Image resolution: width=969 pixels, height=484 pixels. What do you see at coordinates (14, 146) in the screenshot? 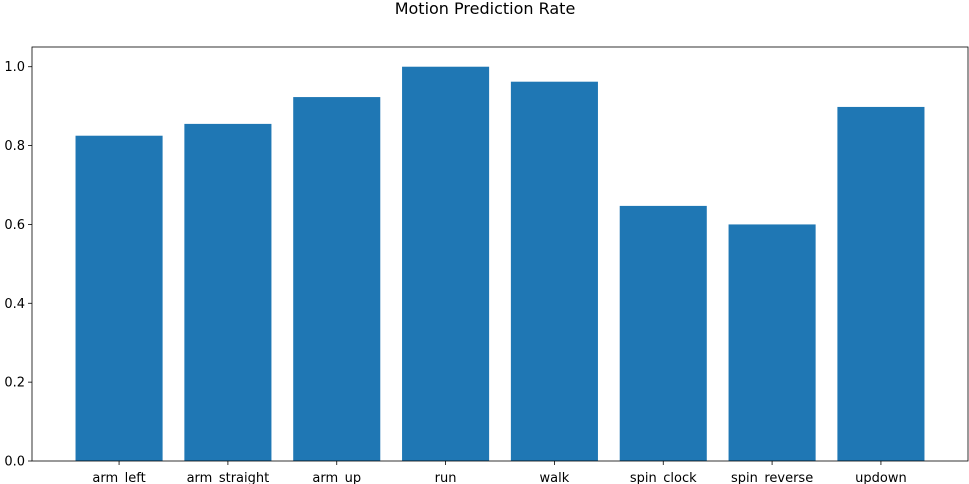
I see `y-tick-label: 0.8` at bounding box center [14, 146].